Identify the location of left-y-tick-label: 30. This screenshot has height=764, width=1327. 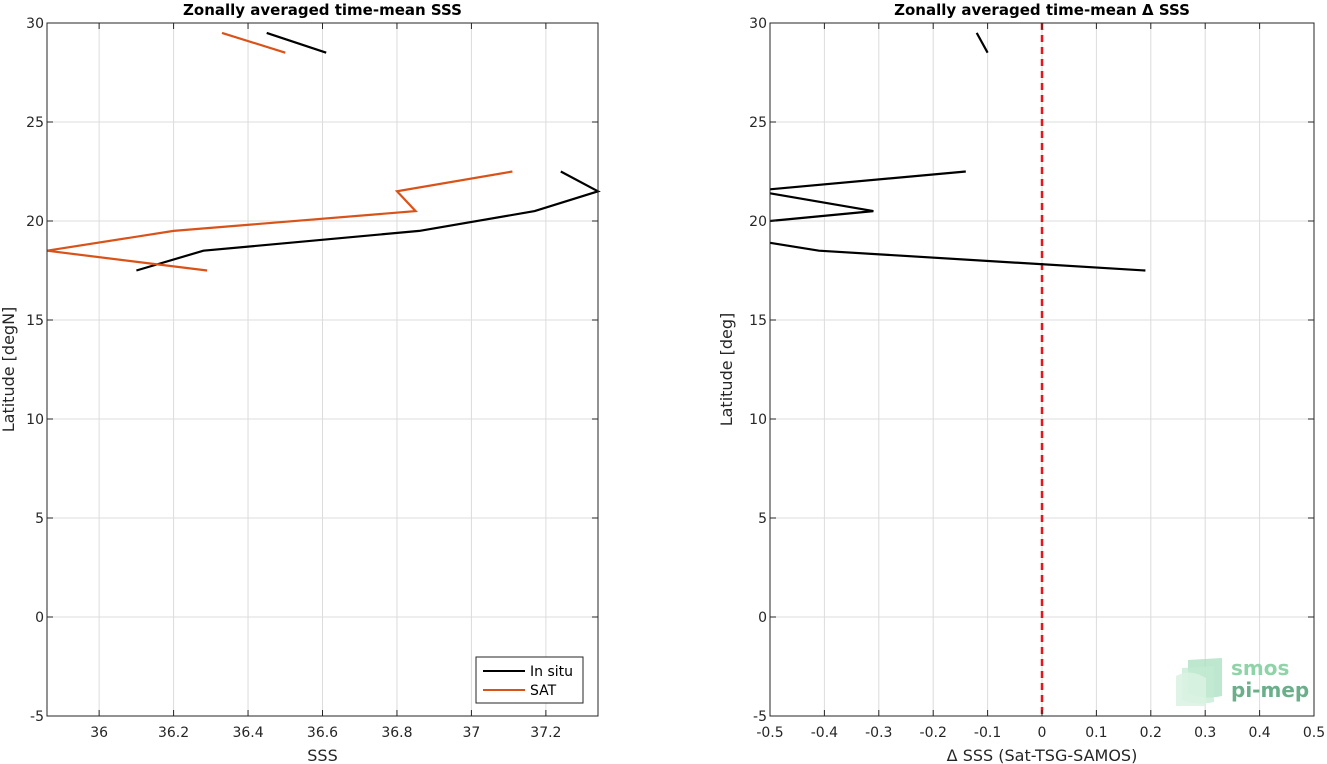
(35, 24).